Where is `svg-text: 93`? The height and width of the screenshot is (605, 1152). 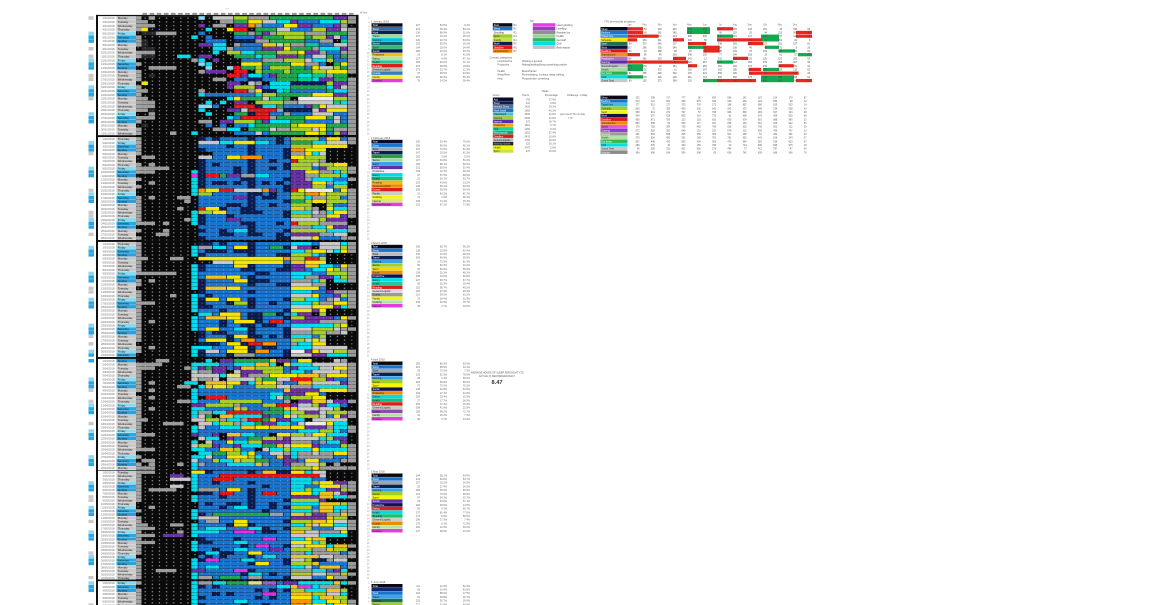
svg-text: 93 is located at coordinates (705, 33).